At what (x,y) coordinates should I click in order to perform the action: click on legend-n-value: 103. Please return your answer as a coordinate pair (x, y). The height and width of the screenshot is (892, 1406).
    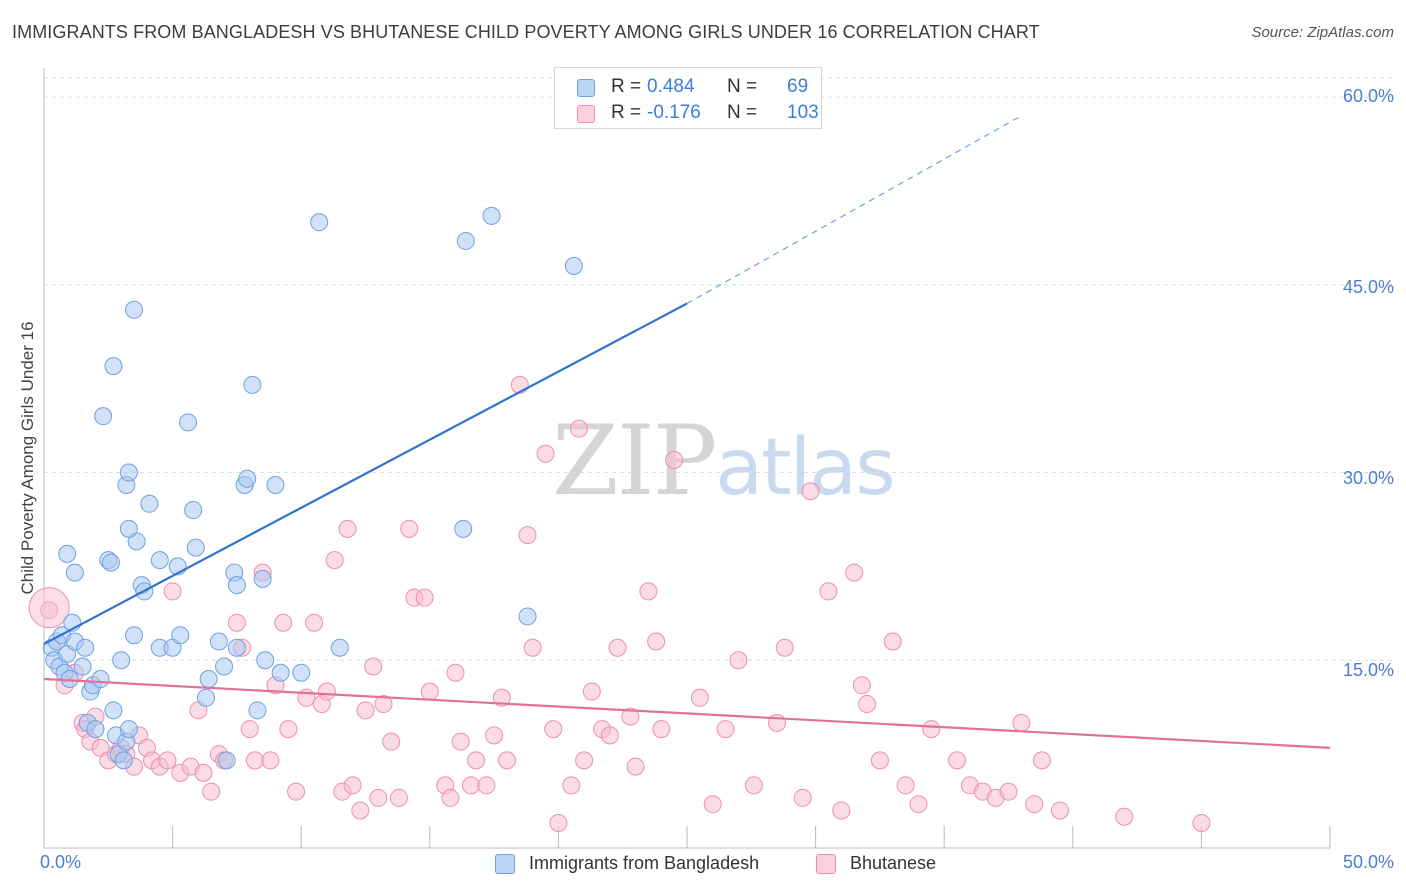
    Looking at the image, I should click on (803, 112).